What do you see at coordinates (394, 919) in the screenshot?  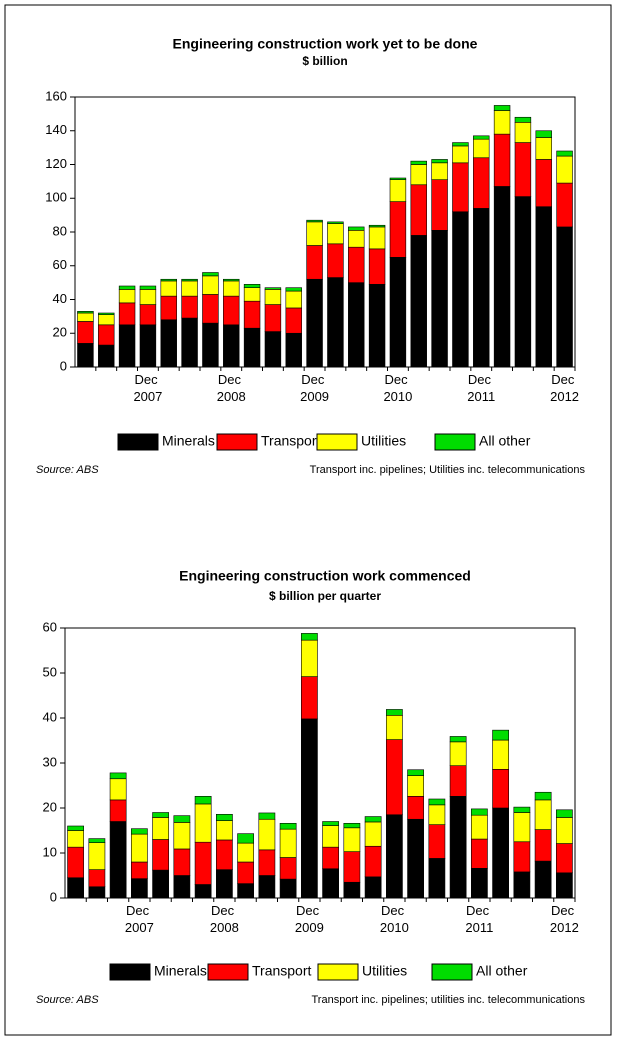 I see `x-tick-label: Dec 2010` at bounding box center [394, 919].